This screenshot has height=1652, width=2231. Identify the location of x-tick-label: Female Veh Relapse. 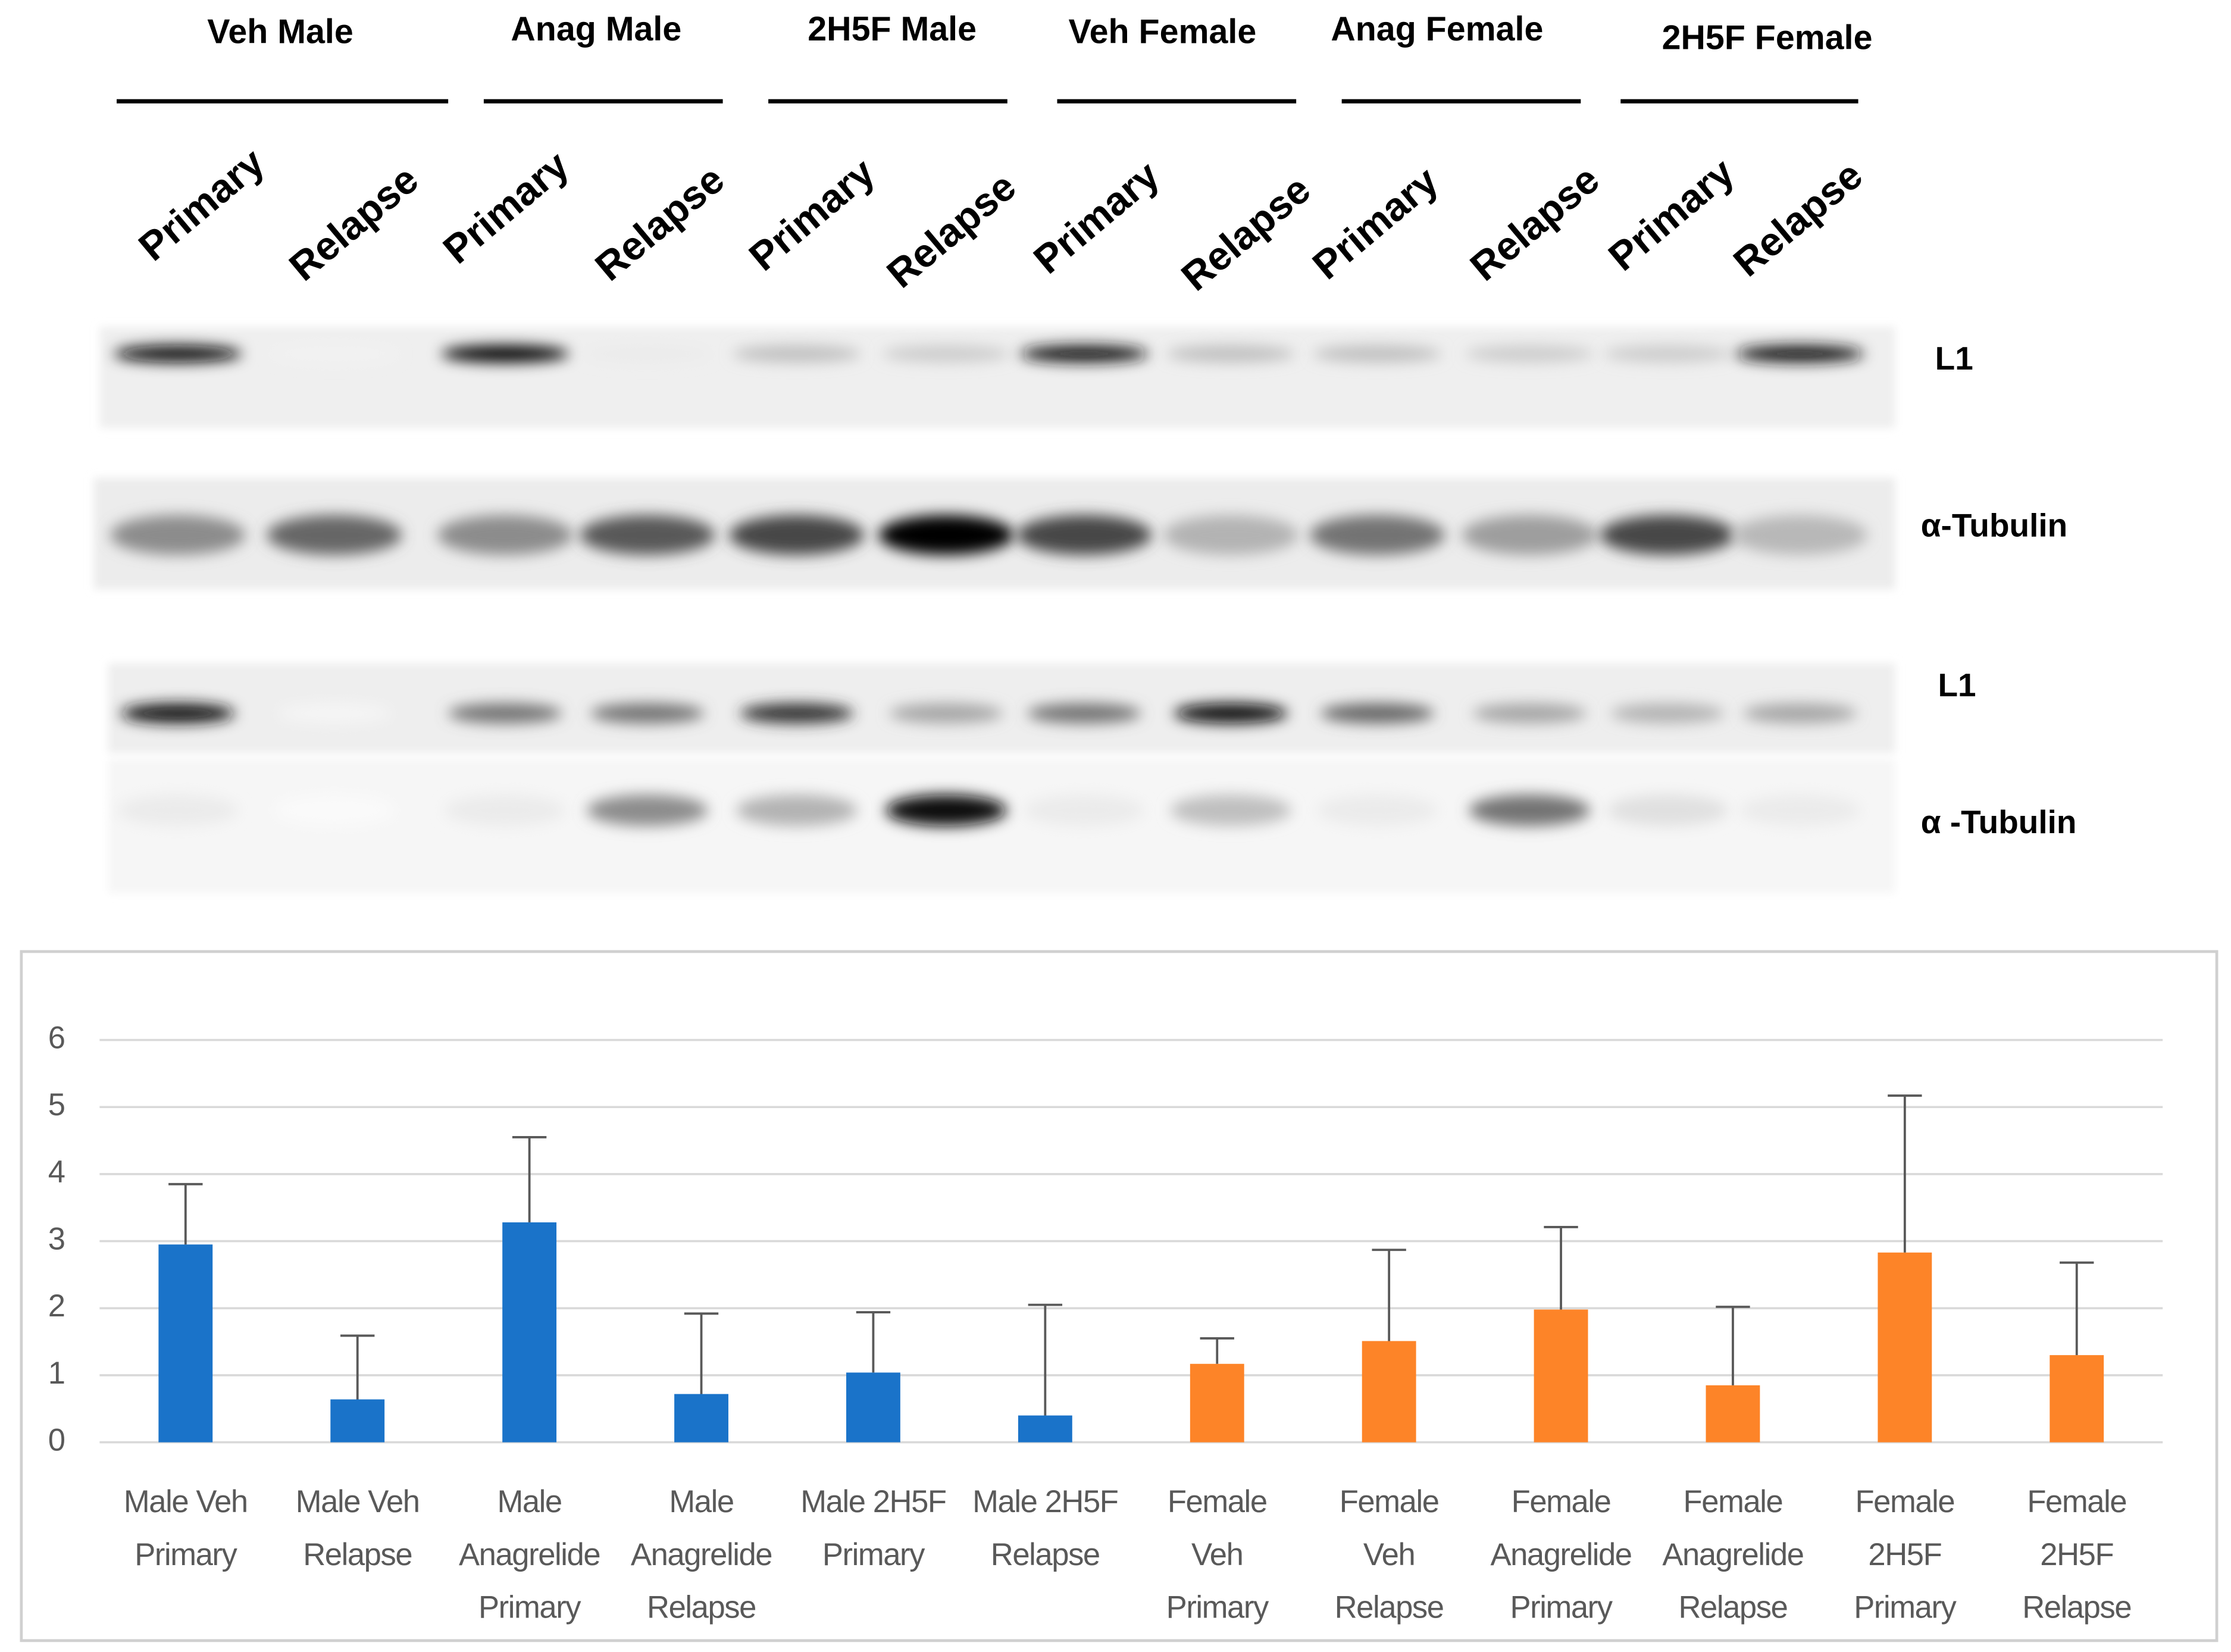
(1389, 1554).